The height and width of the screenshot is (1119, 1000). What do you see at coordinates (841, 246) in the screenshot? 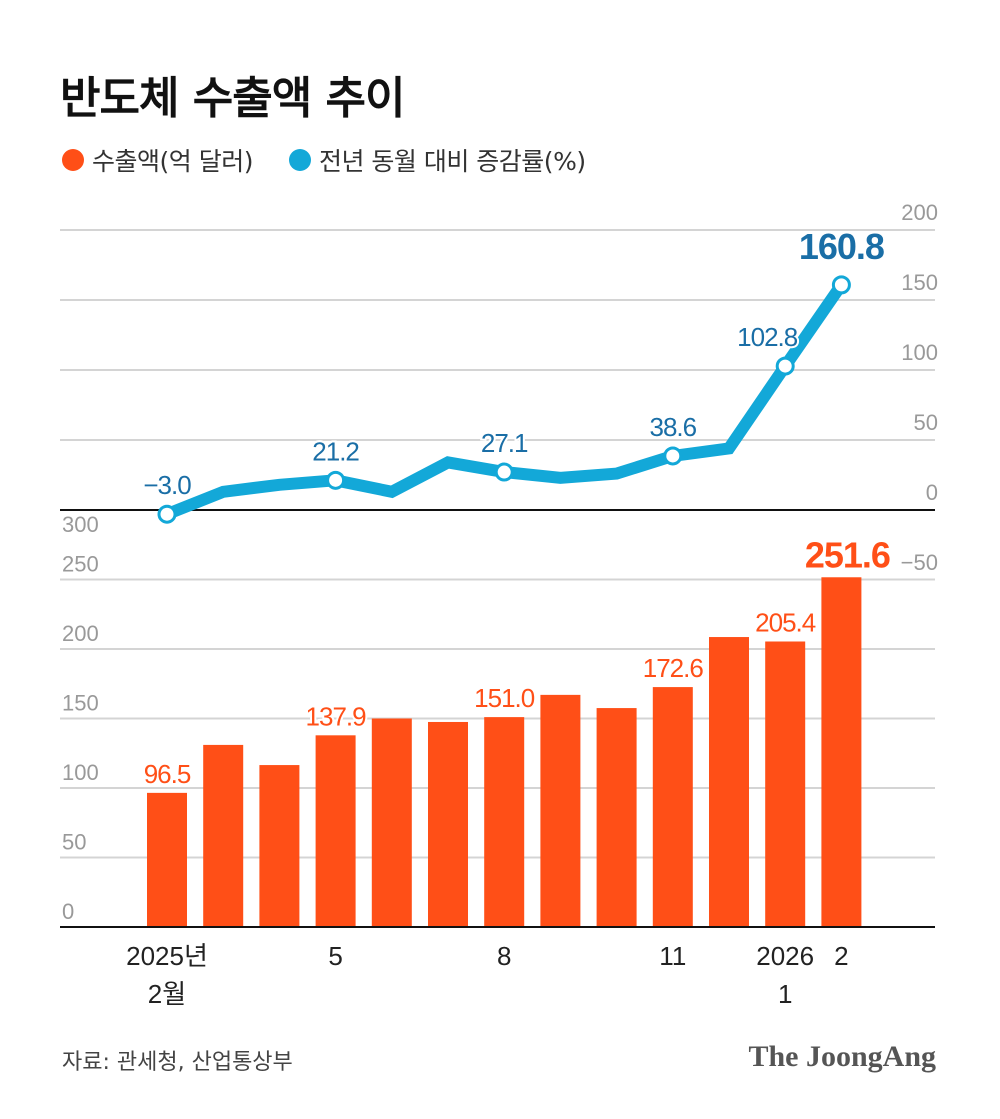
I see `line-data-label: 160.8` at bounding box center [841, 246].